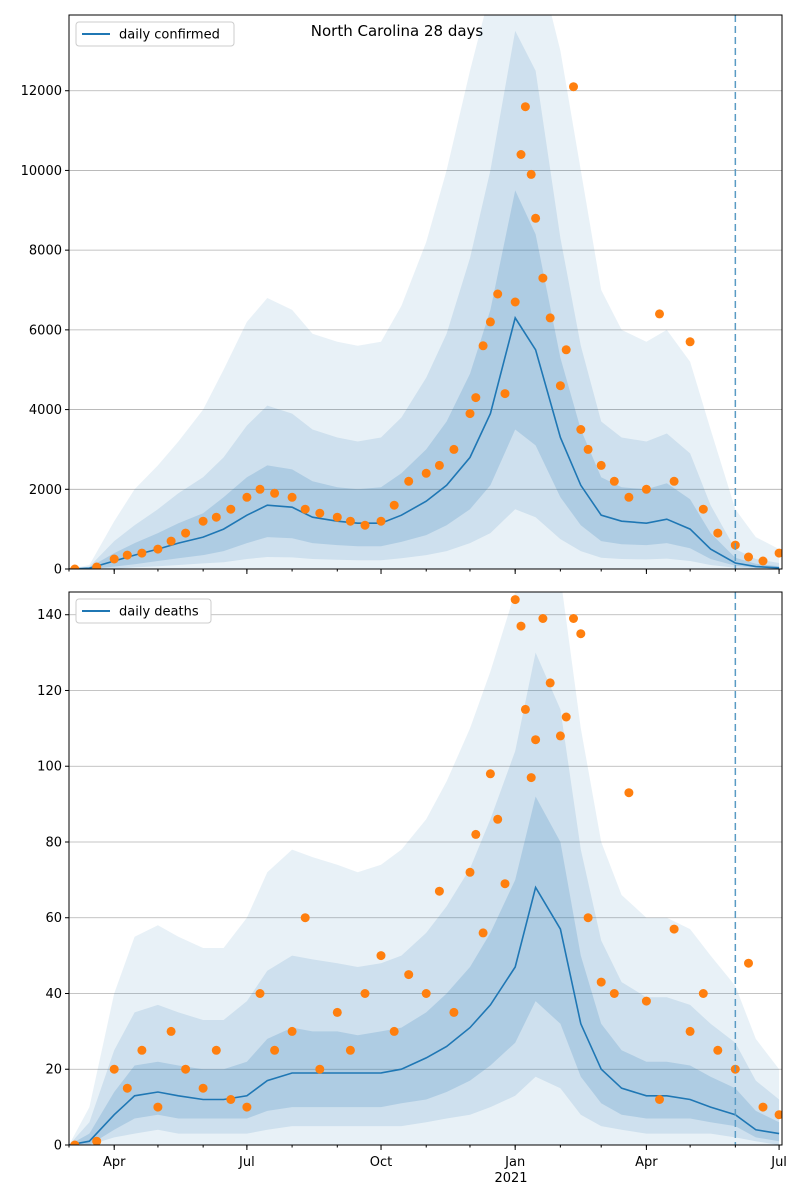 This screenshot has width=800, height=1200. I want to click on confirmed-y-tick-label: 12000, so click(41, 91).